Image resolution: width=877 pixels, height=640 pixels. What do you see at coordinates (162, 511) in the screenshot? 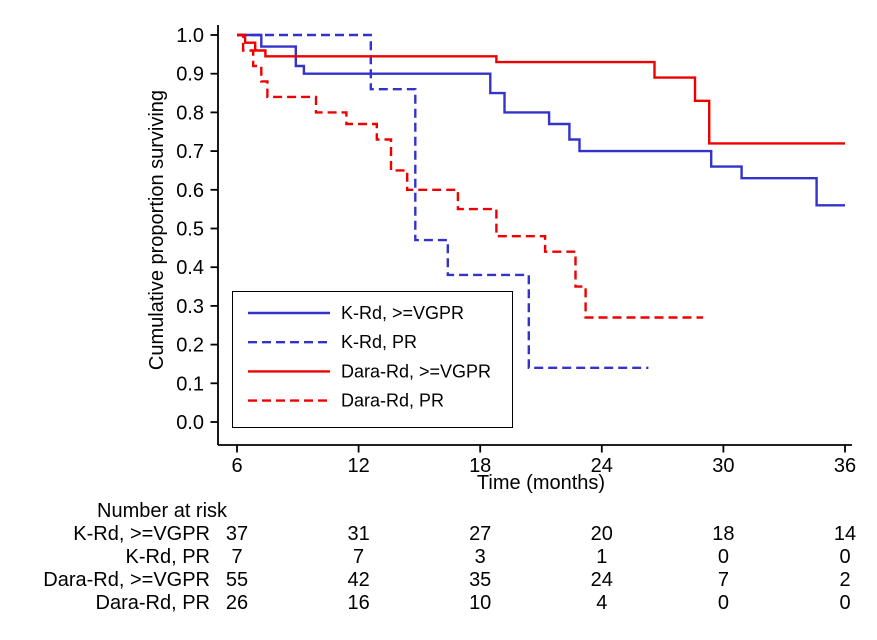
I see `risk-table-title: Number at risk` at bounding box center [162, 511].